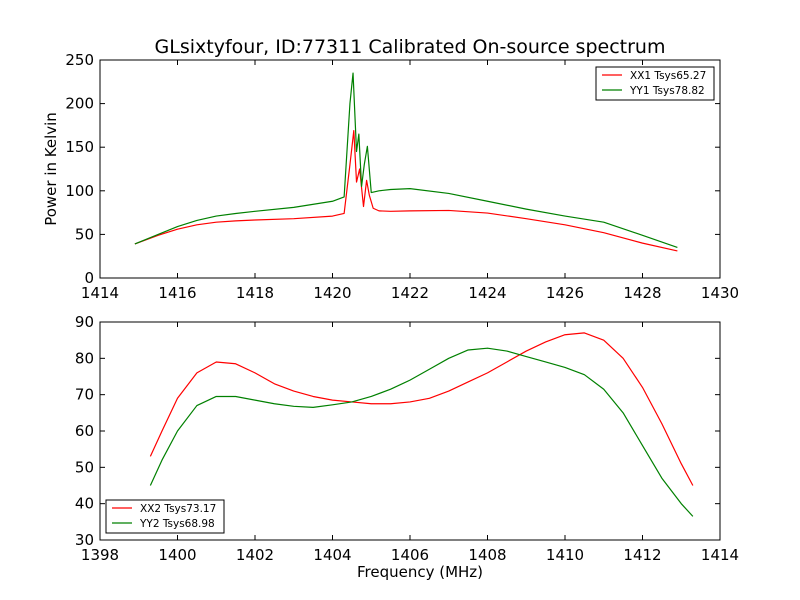 The image size is (800, 600). I want to click on bottom-y-tick-label: 50, so click(84, 467).